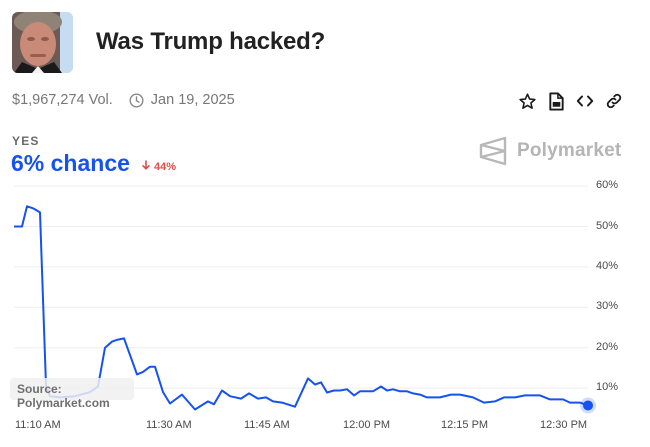  Describe the element at coordinates (588, 405) in the screenshot. I see `current-point-marker` at that location.